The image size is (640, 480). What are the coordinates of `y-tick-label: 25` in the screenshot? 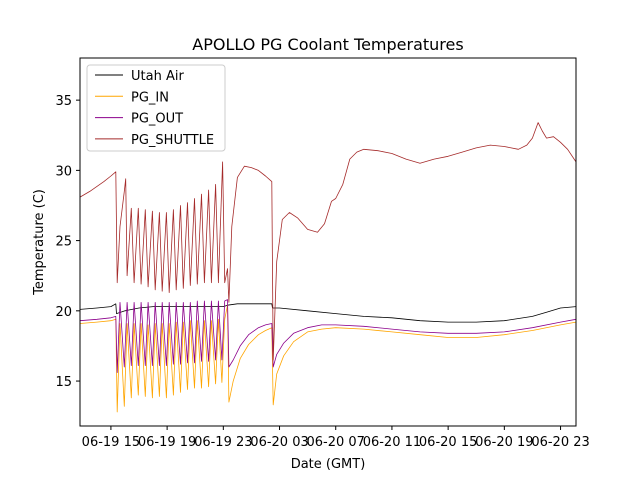 It's located at (63, 242).